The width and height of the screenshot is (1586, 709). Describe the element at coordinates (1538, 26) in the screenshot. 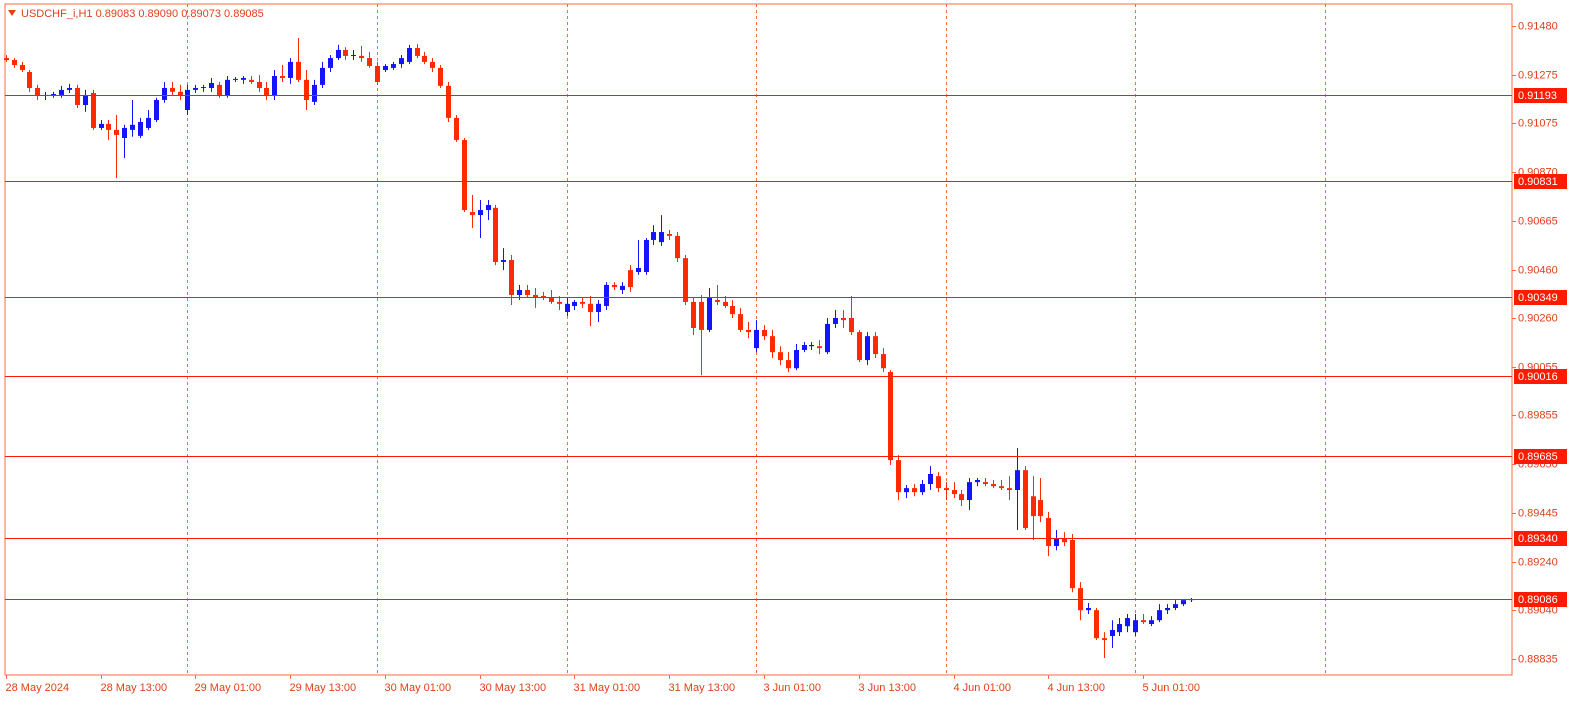

I see `y-tick-label: 0.91480` at that location.